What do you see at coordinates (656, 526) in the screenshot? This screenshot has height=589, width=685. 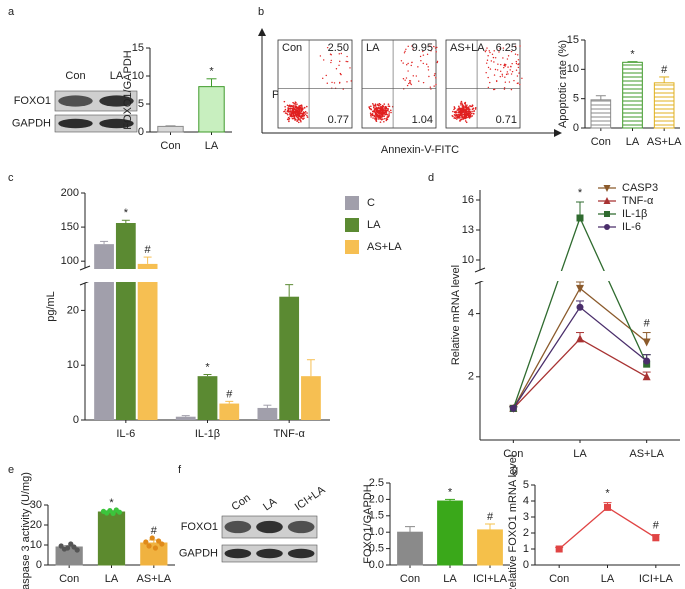 I see `significance: #` at bounding box center [656, 526].